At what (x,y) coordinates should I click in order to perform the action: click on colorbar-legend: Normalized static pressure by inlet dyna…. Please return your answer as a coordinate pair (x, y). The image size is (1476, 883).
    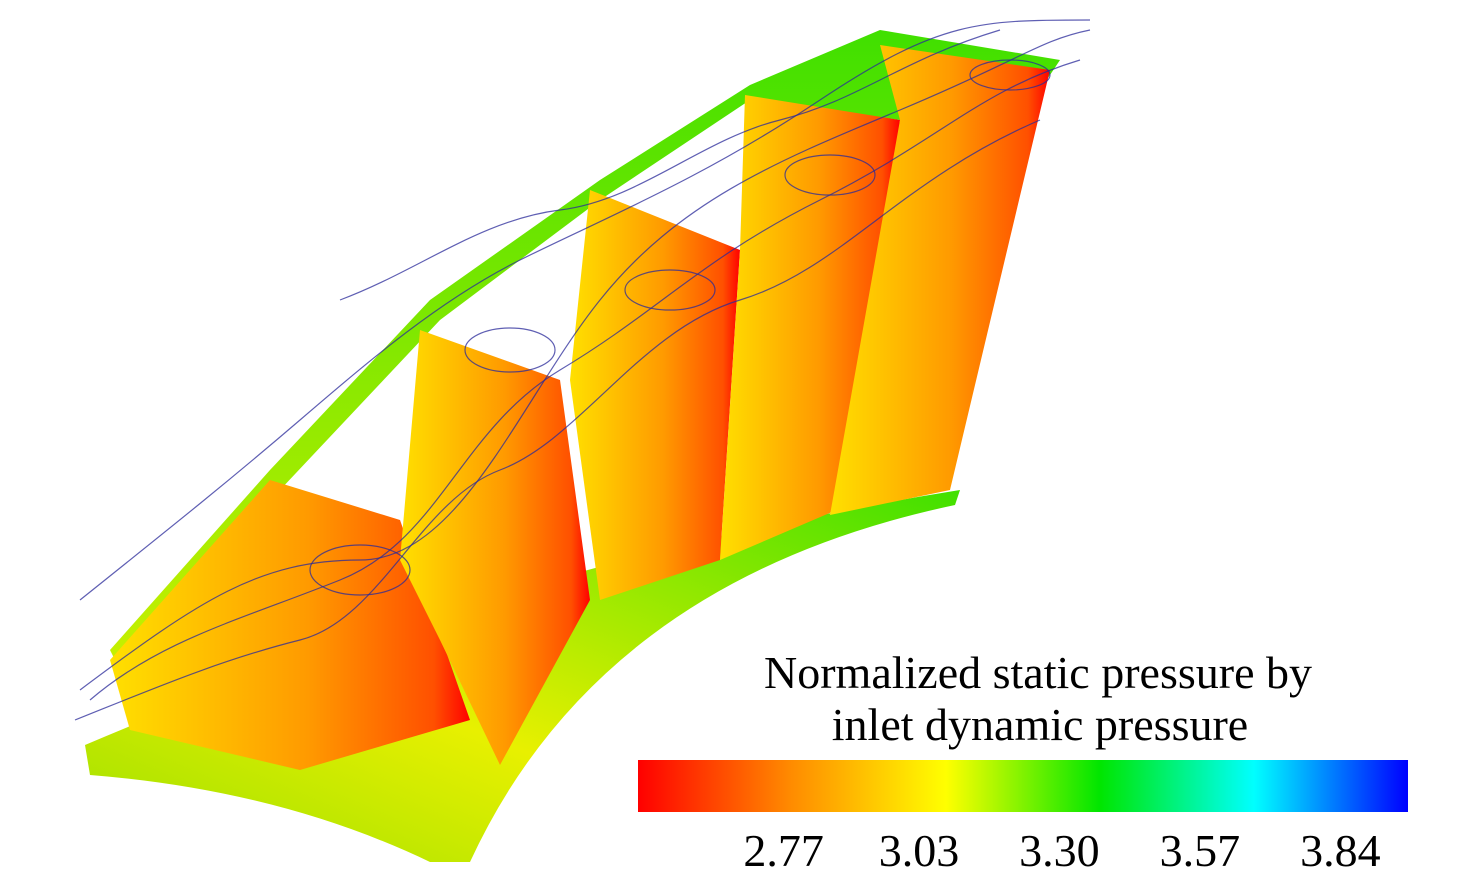
    Looking at the image, I should click on (1023, 761).